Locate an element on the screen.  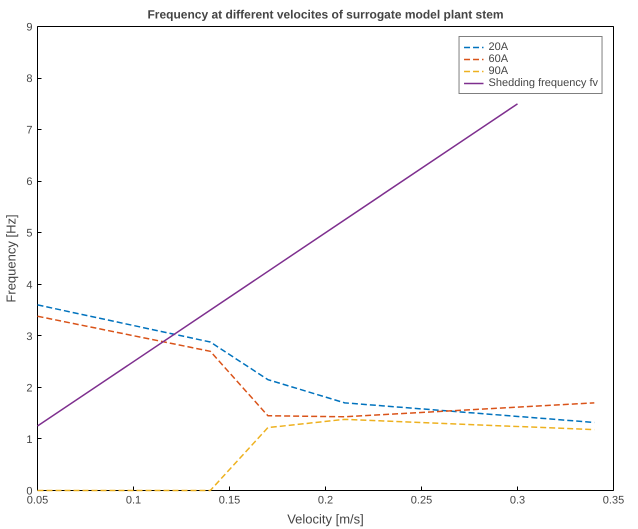
line-series is located at coordinates (316, 455).